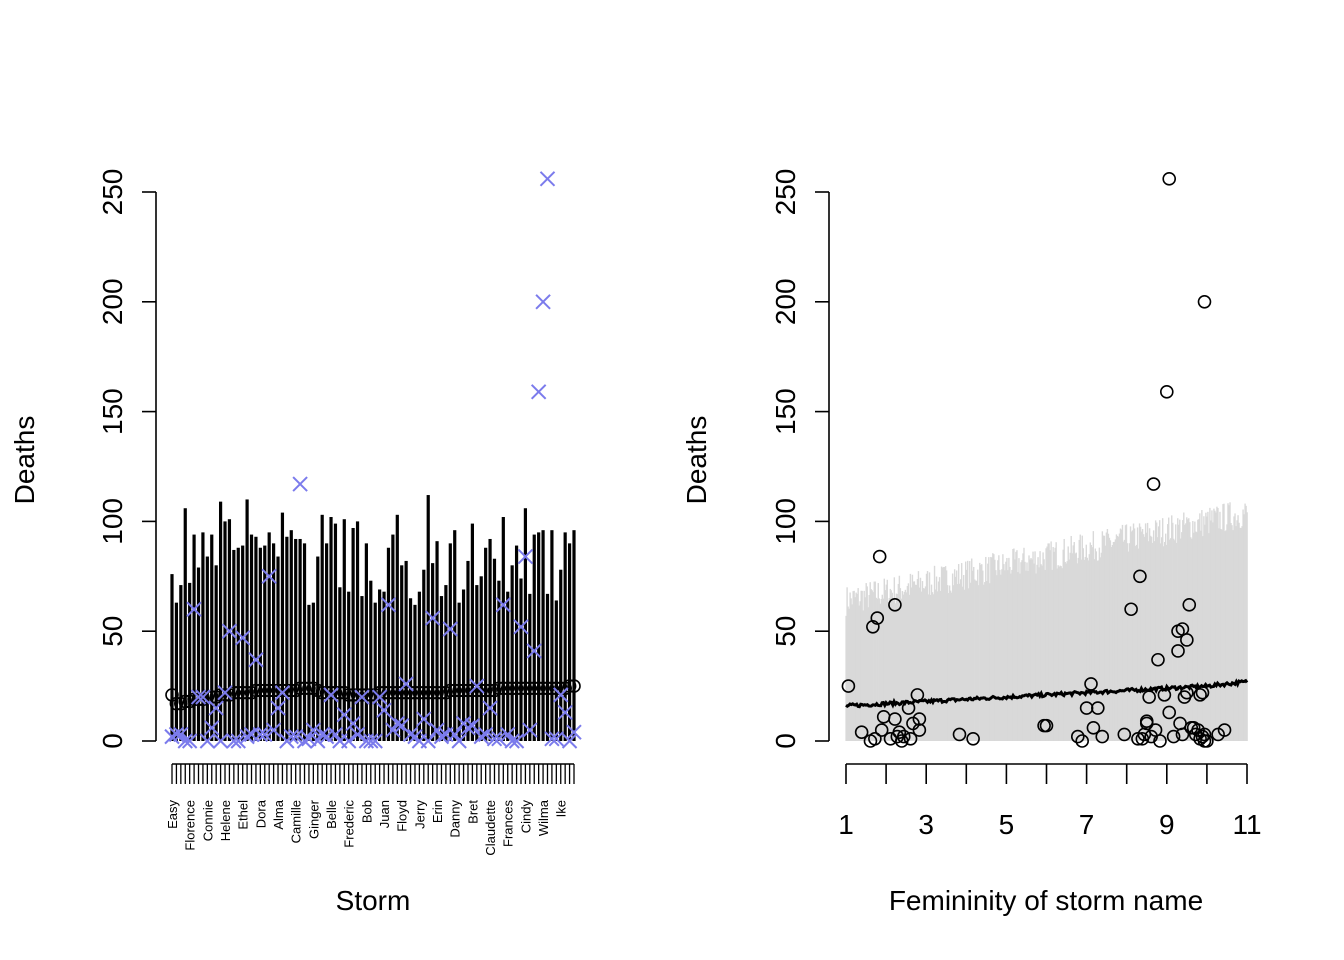 The image size is (1344, 960). What do you see at coordinates (207, 820) in the screenshot?
I see `x-tick-label: Connie` at bounding box center [207, 820].